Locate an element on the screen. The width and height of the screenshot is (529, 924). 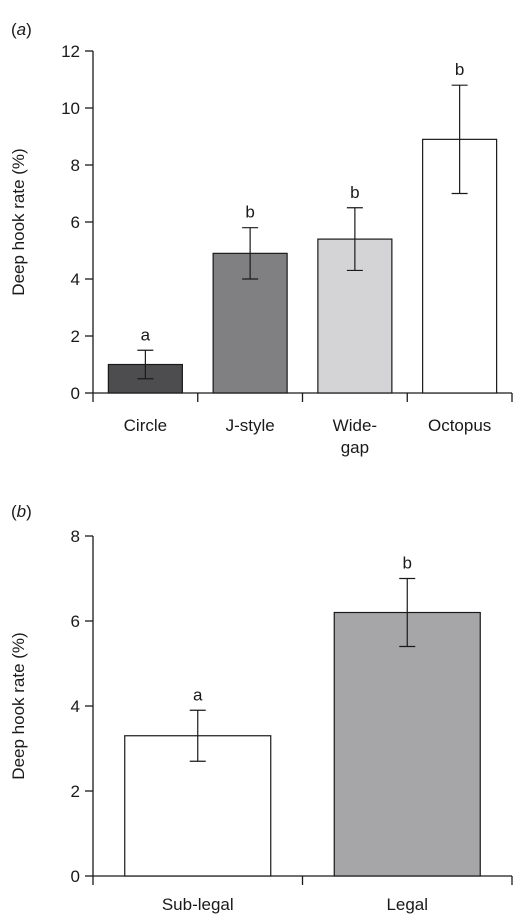
x-tick-label: Circle is located at coordinates (145, 425).